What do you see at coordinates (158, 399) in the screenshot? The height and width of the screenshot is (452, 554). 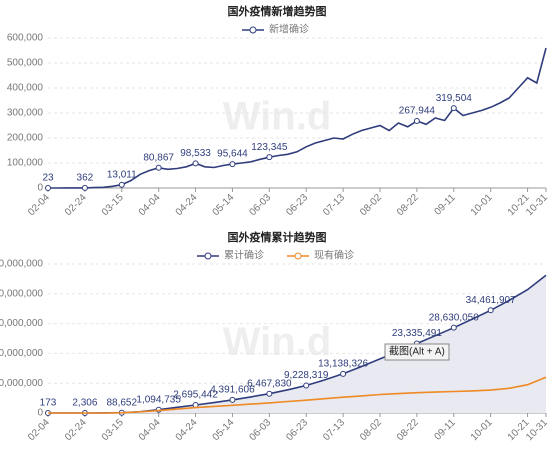 I see `data-label: 1,094,735` at bounding box center [158, 399].